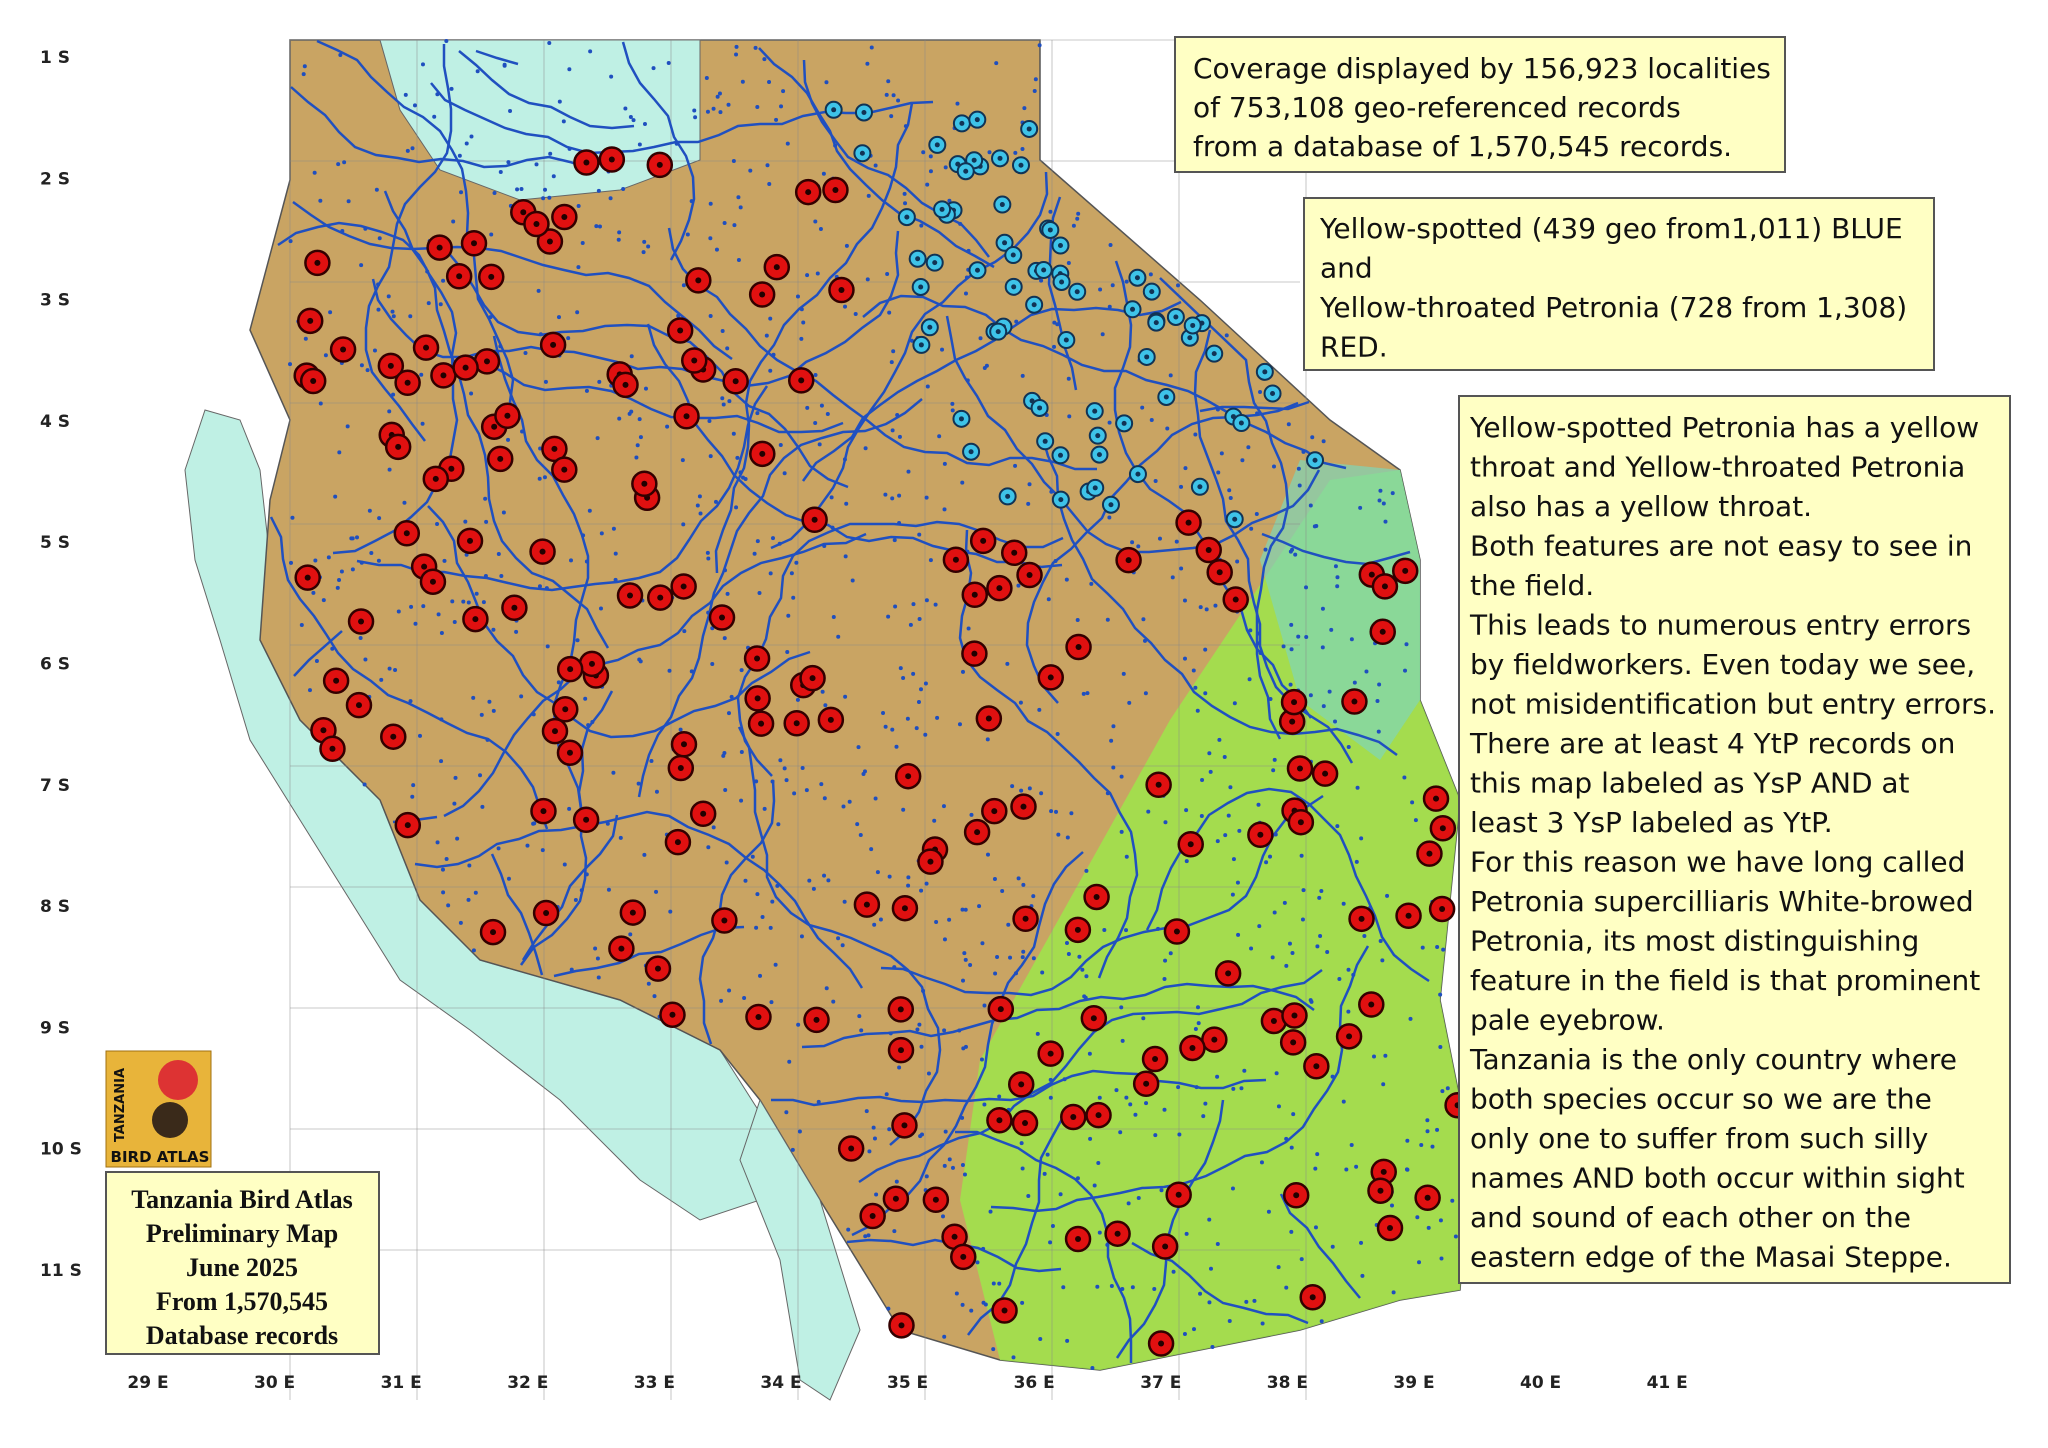 This screenshot has width=2048, height=1448. I want to click on lat-label: 9 S, so click(55, 1028).